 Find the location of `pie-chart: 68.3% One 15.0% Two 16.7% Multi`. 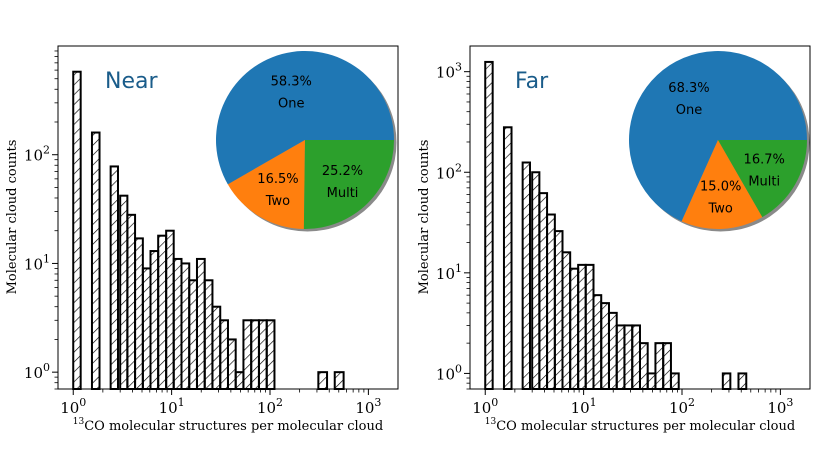

pie-chart: 68.3% One 15.0% Two 16.7% Multi is located at coordinates (719, 141).